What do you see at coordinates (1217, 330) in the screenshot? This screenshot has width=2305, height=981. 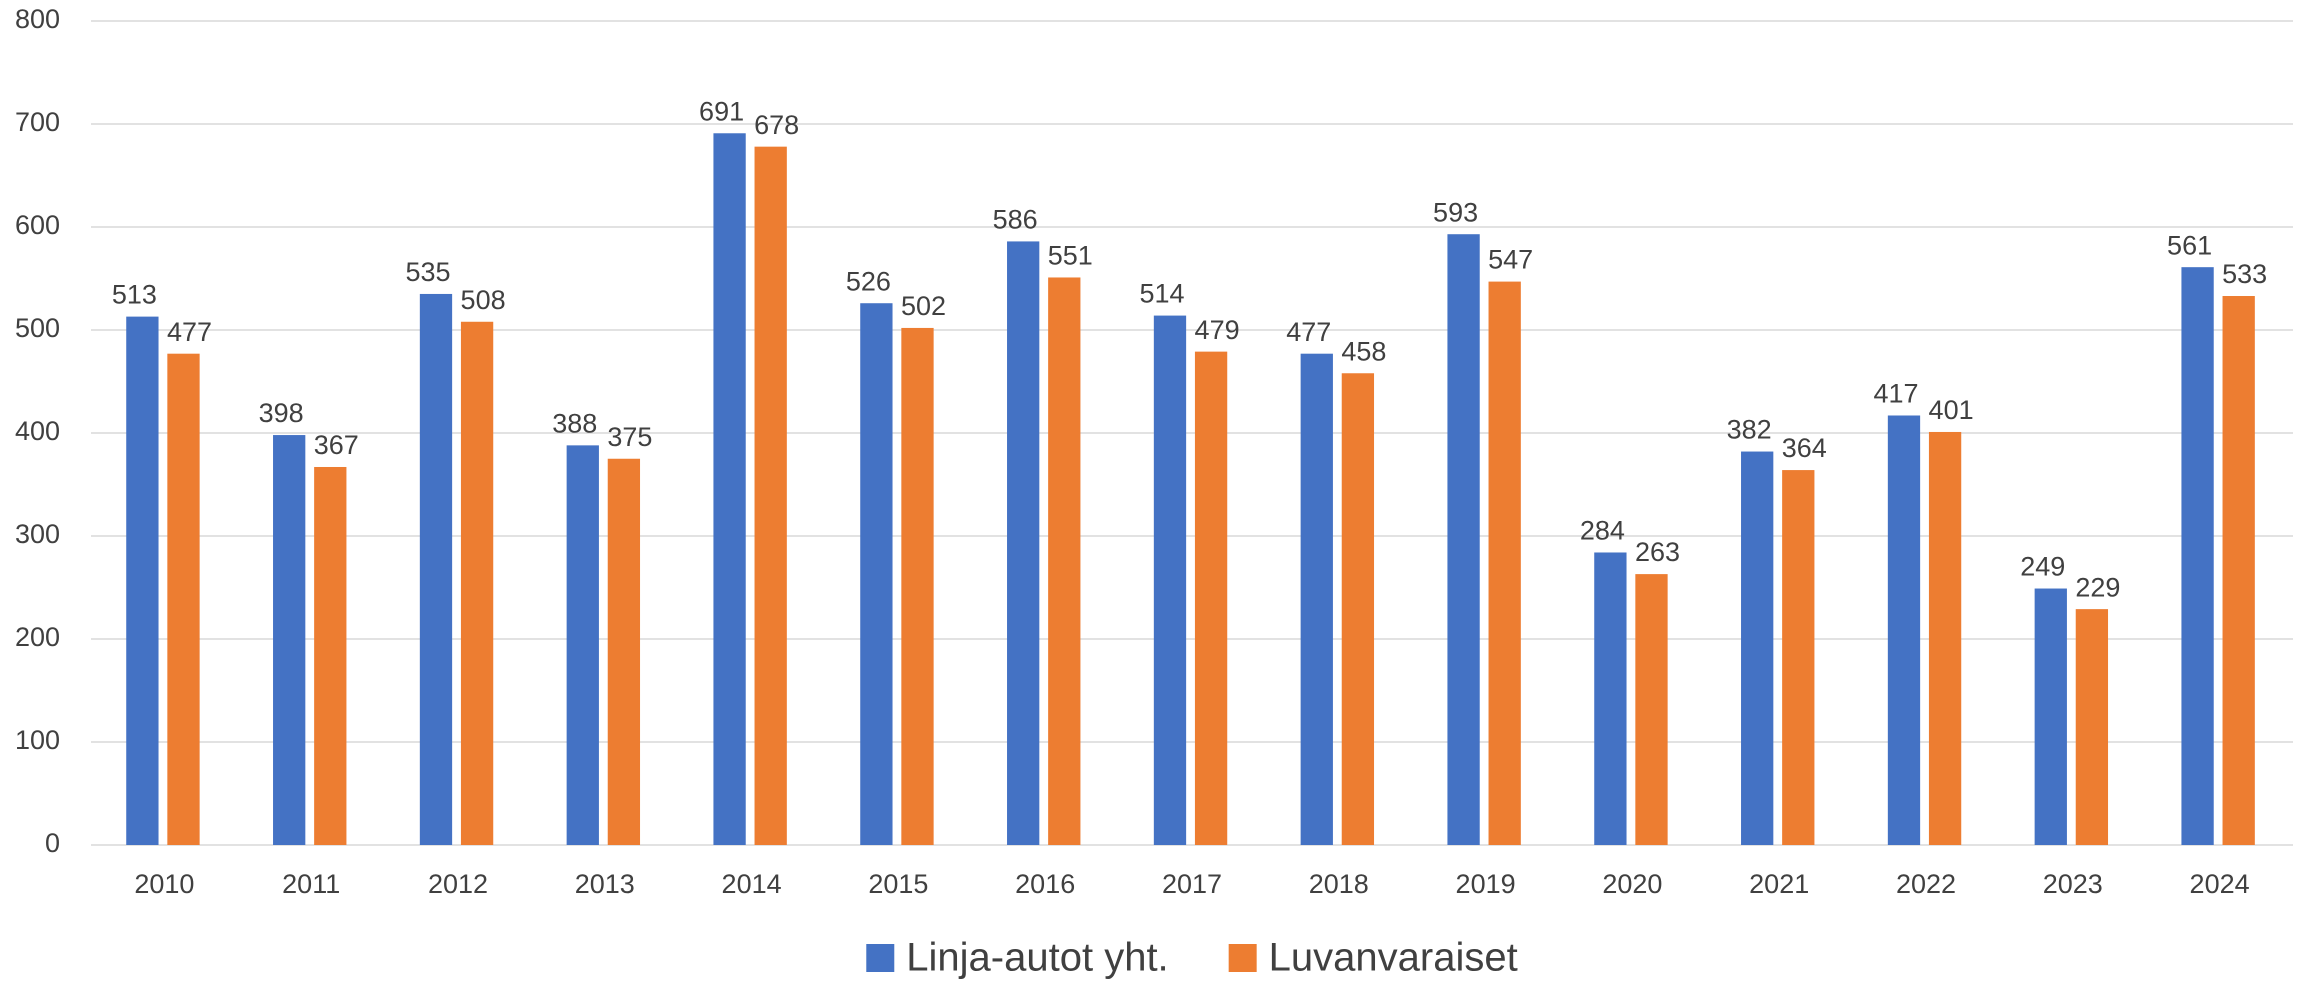 I see `data-label: 479` at bounding box center [1217, 330].